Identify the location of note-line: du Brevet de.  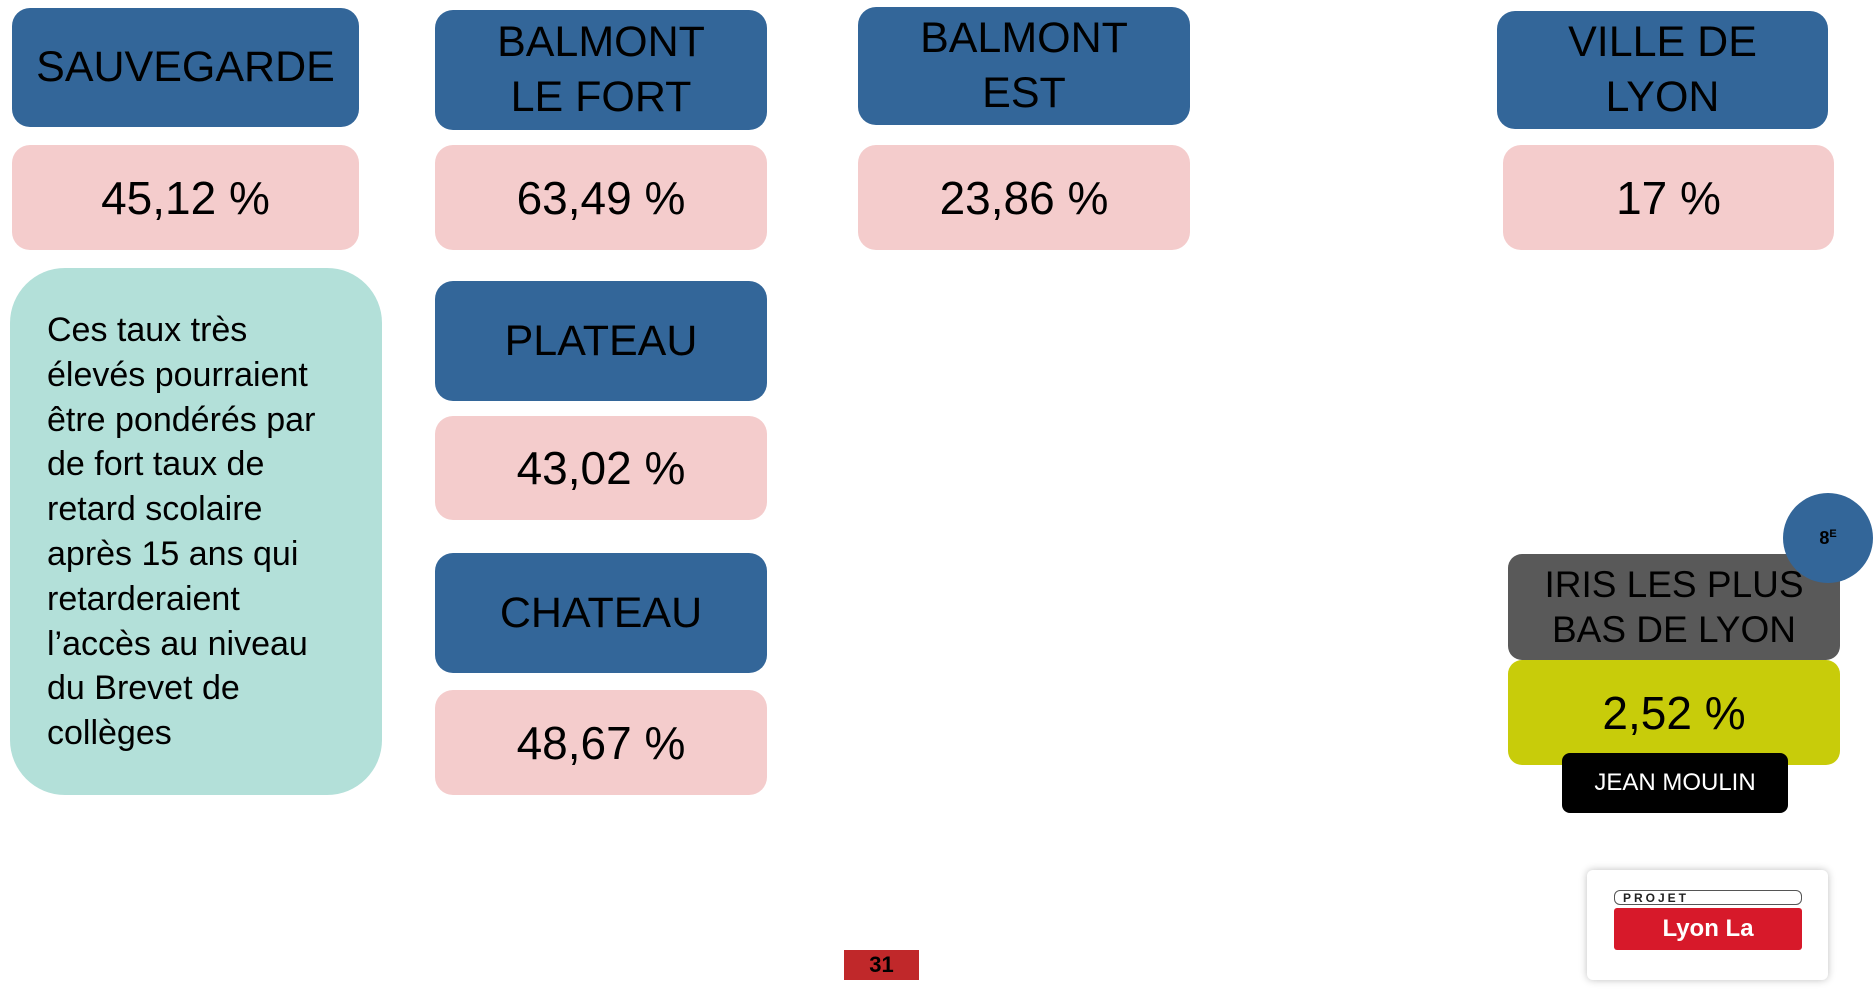
(143, 688).